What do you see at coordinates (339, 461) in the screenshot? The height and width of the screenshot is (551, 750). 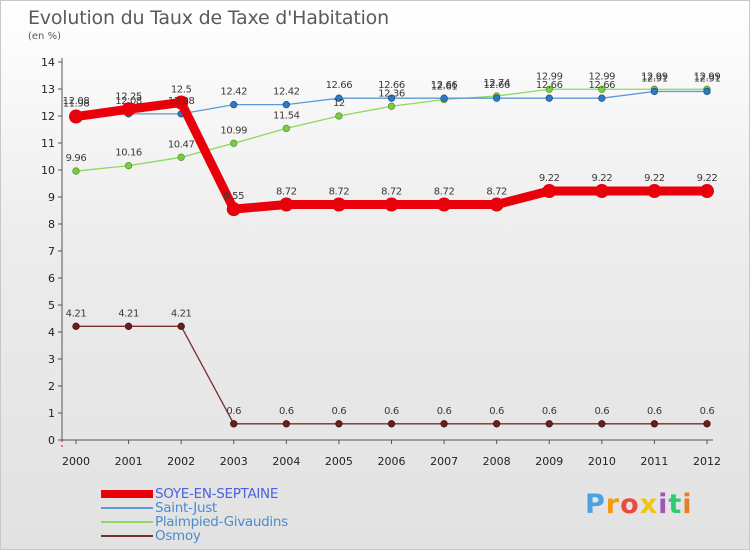 I see `x-tick-label: 2005` at bounding box center [339, 461].